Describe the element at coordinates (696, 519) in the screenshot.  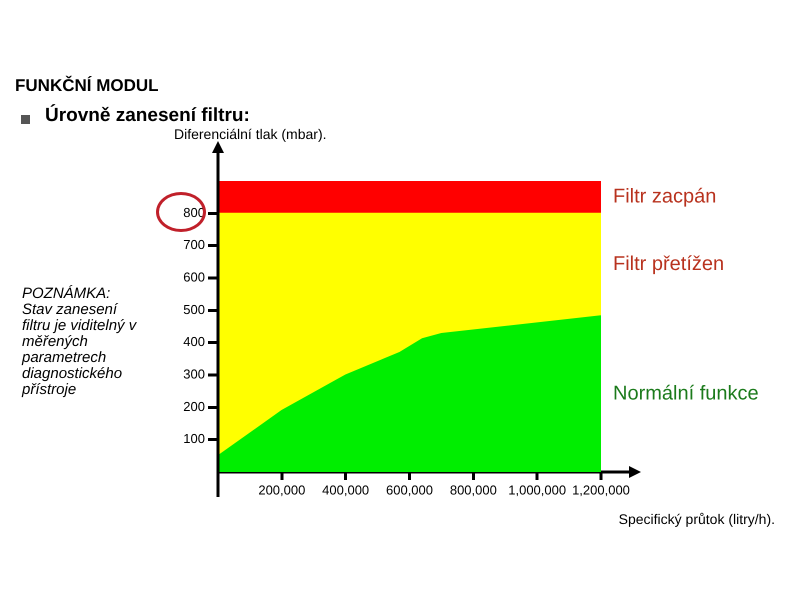
I see `x-axis-title: Specifický průtok (litry/h).` at that location.